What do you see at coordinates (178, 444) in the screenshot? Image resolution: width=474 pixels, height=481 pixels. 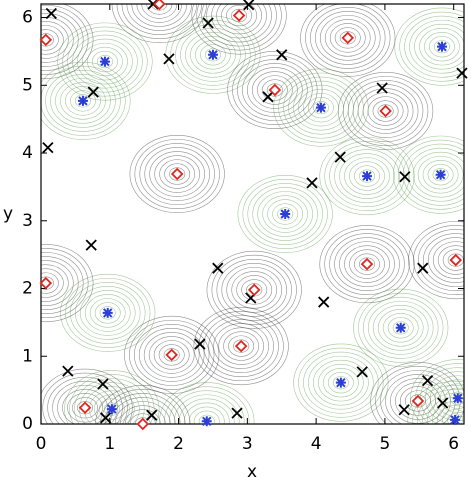 I see `x-tick-label: 2` at bounding box center [178, 444].